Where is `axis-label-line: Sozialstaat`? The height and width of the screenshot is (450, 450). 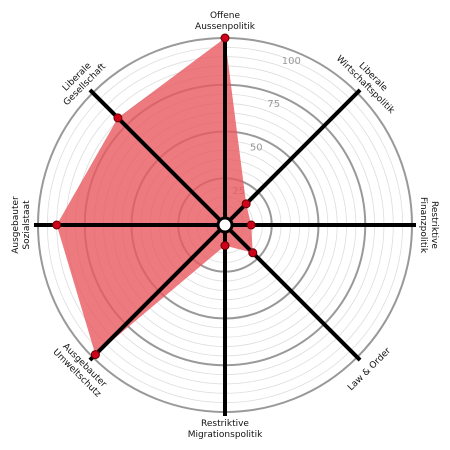
axis-label-line: Sozialstaat is located at coordinates (27, 225).